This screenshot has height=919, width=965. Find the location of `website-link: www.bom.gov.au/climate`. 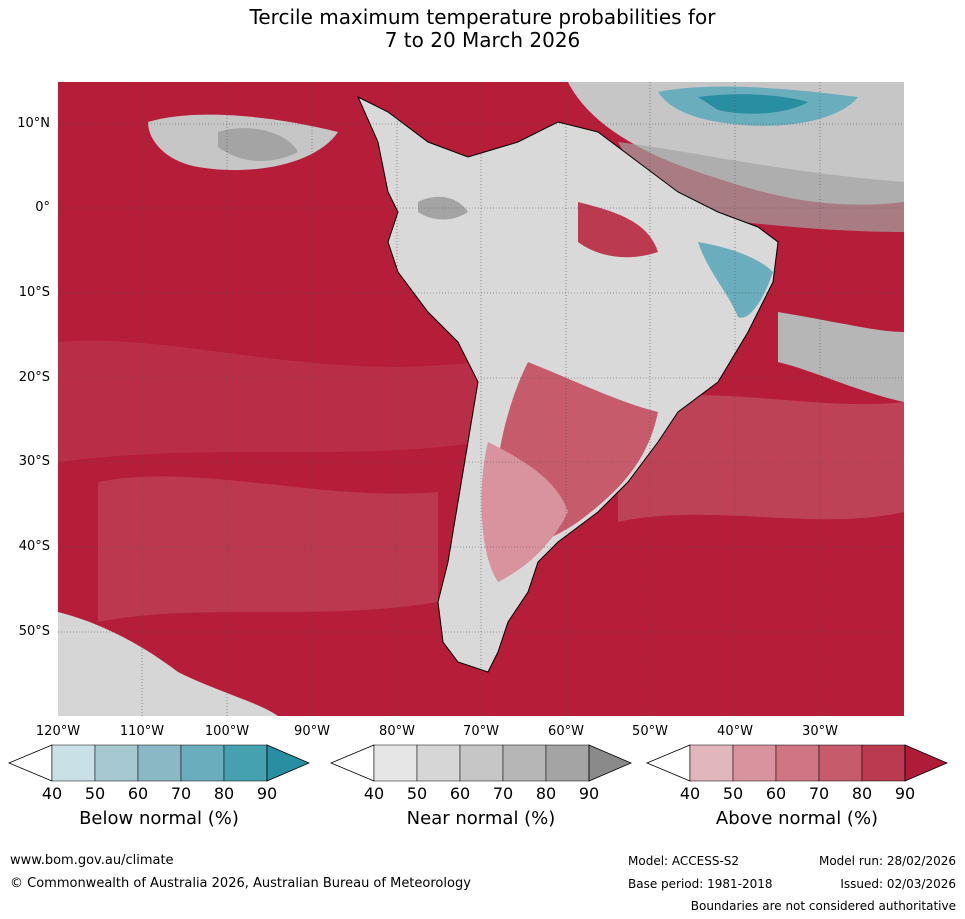

website-link: www.bom.gov.au/climate is located at coordinates (92, 860).